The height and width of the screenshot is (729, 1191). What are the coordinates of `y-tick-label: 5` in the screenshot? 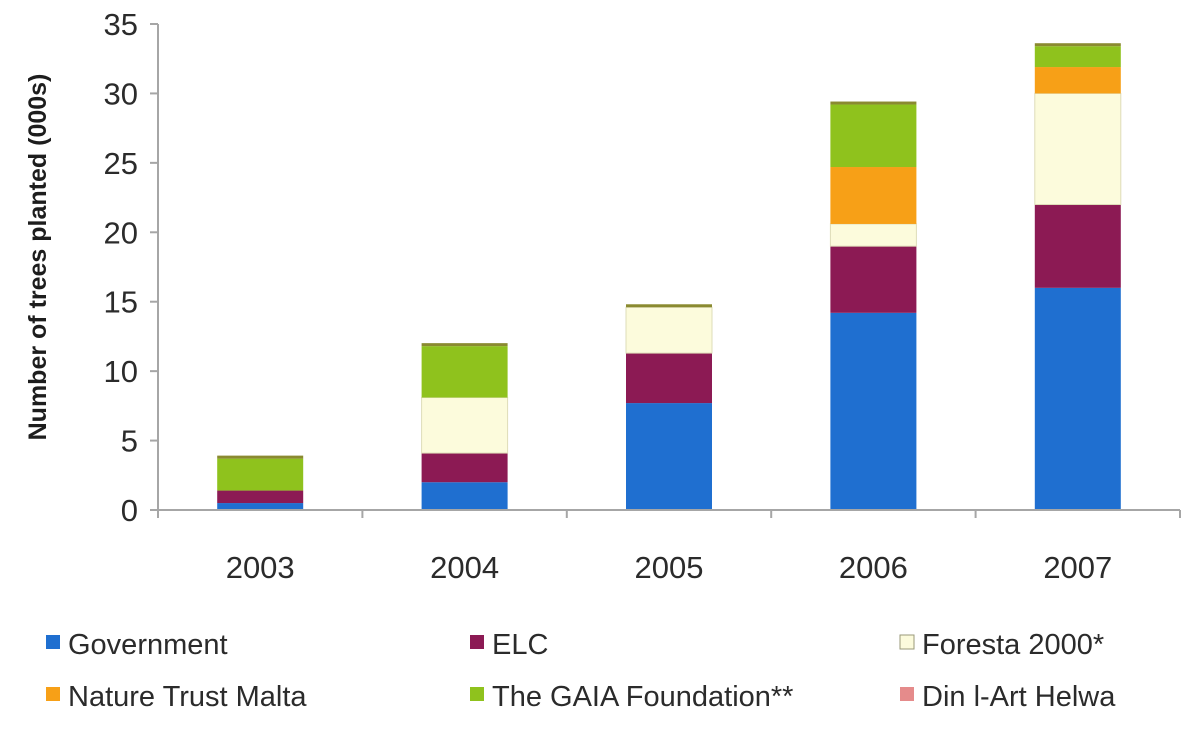 It's located at (129, 441).